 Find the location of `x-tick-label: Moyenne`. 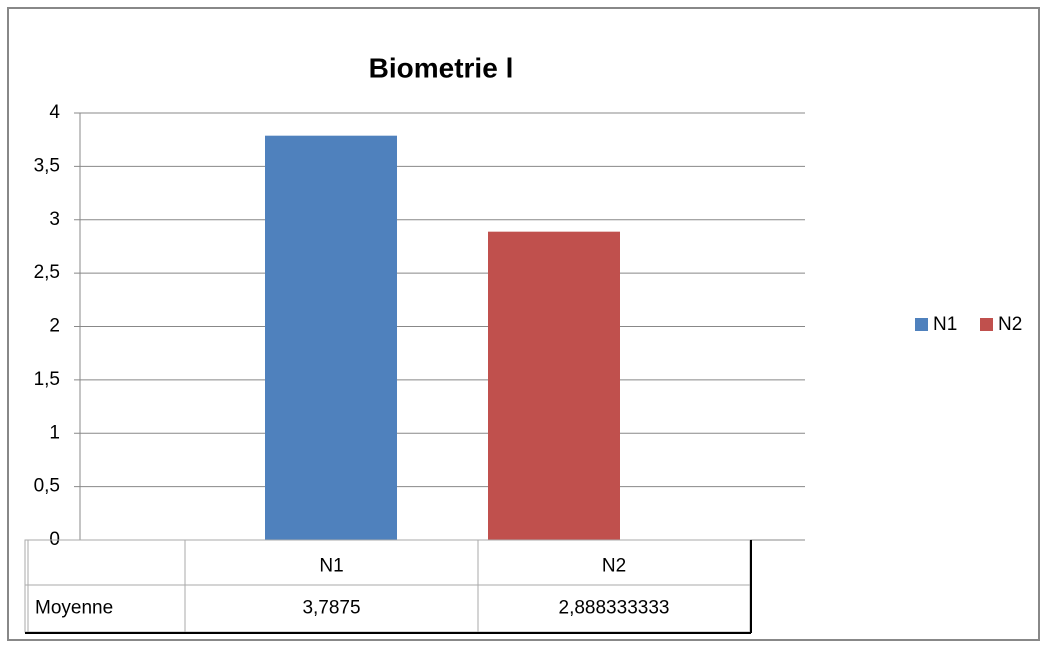

x-tick-label: Moyenne is located at coordinates (74, 608).